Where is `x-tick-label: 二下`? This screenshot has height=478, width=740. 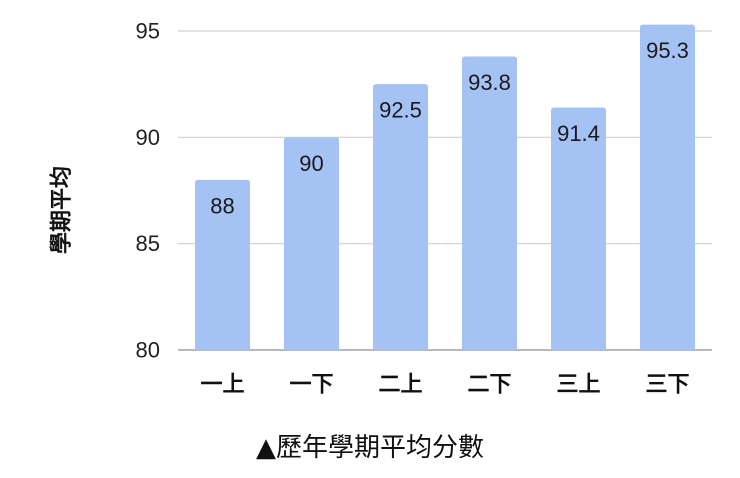
x-tick-label: 二下 is located at coordinates (489, 385).